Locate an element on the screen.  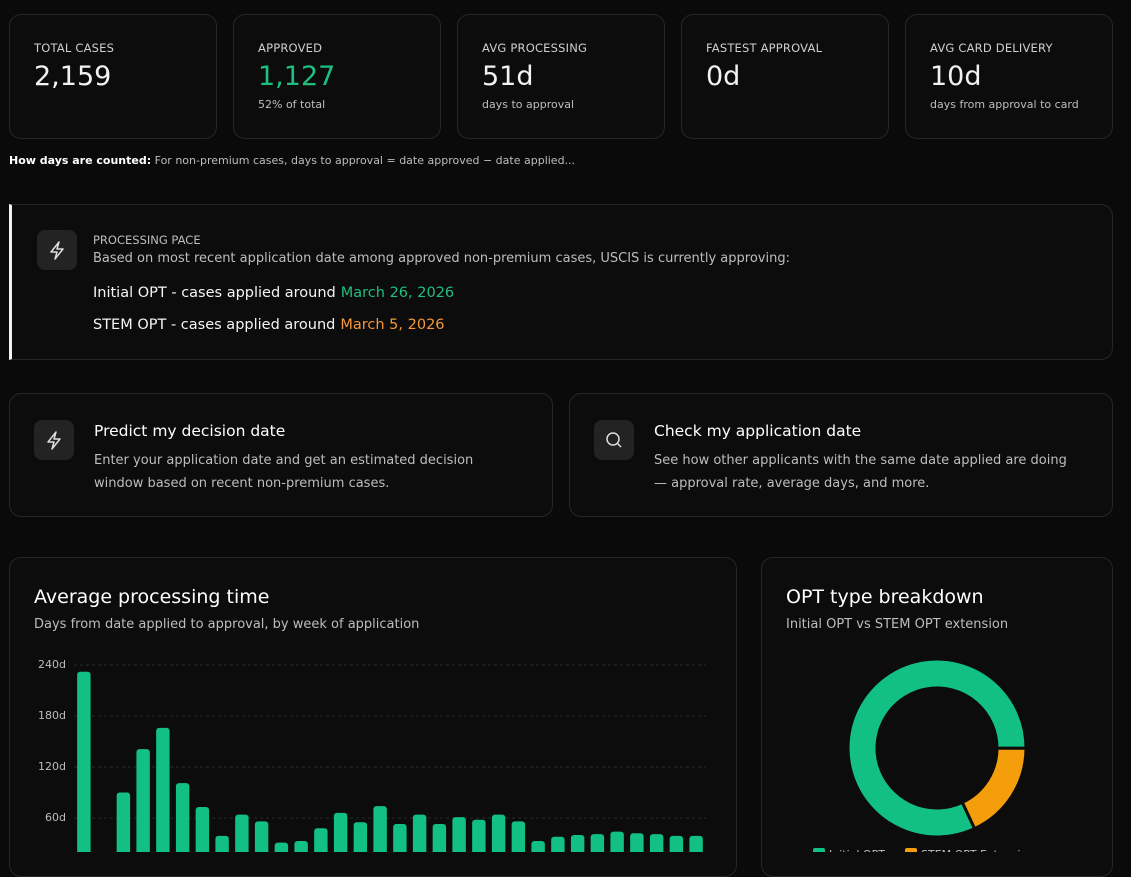
bolt-icon is located at coordinates (57, 250).